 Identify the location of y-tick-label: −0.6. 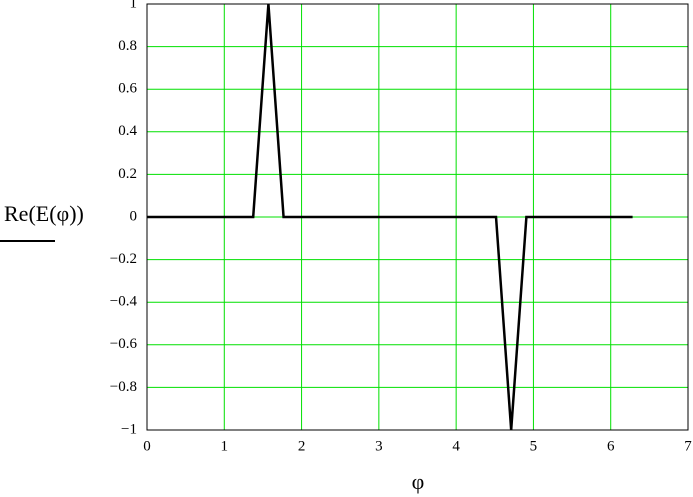
(124, 344).